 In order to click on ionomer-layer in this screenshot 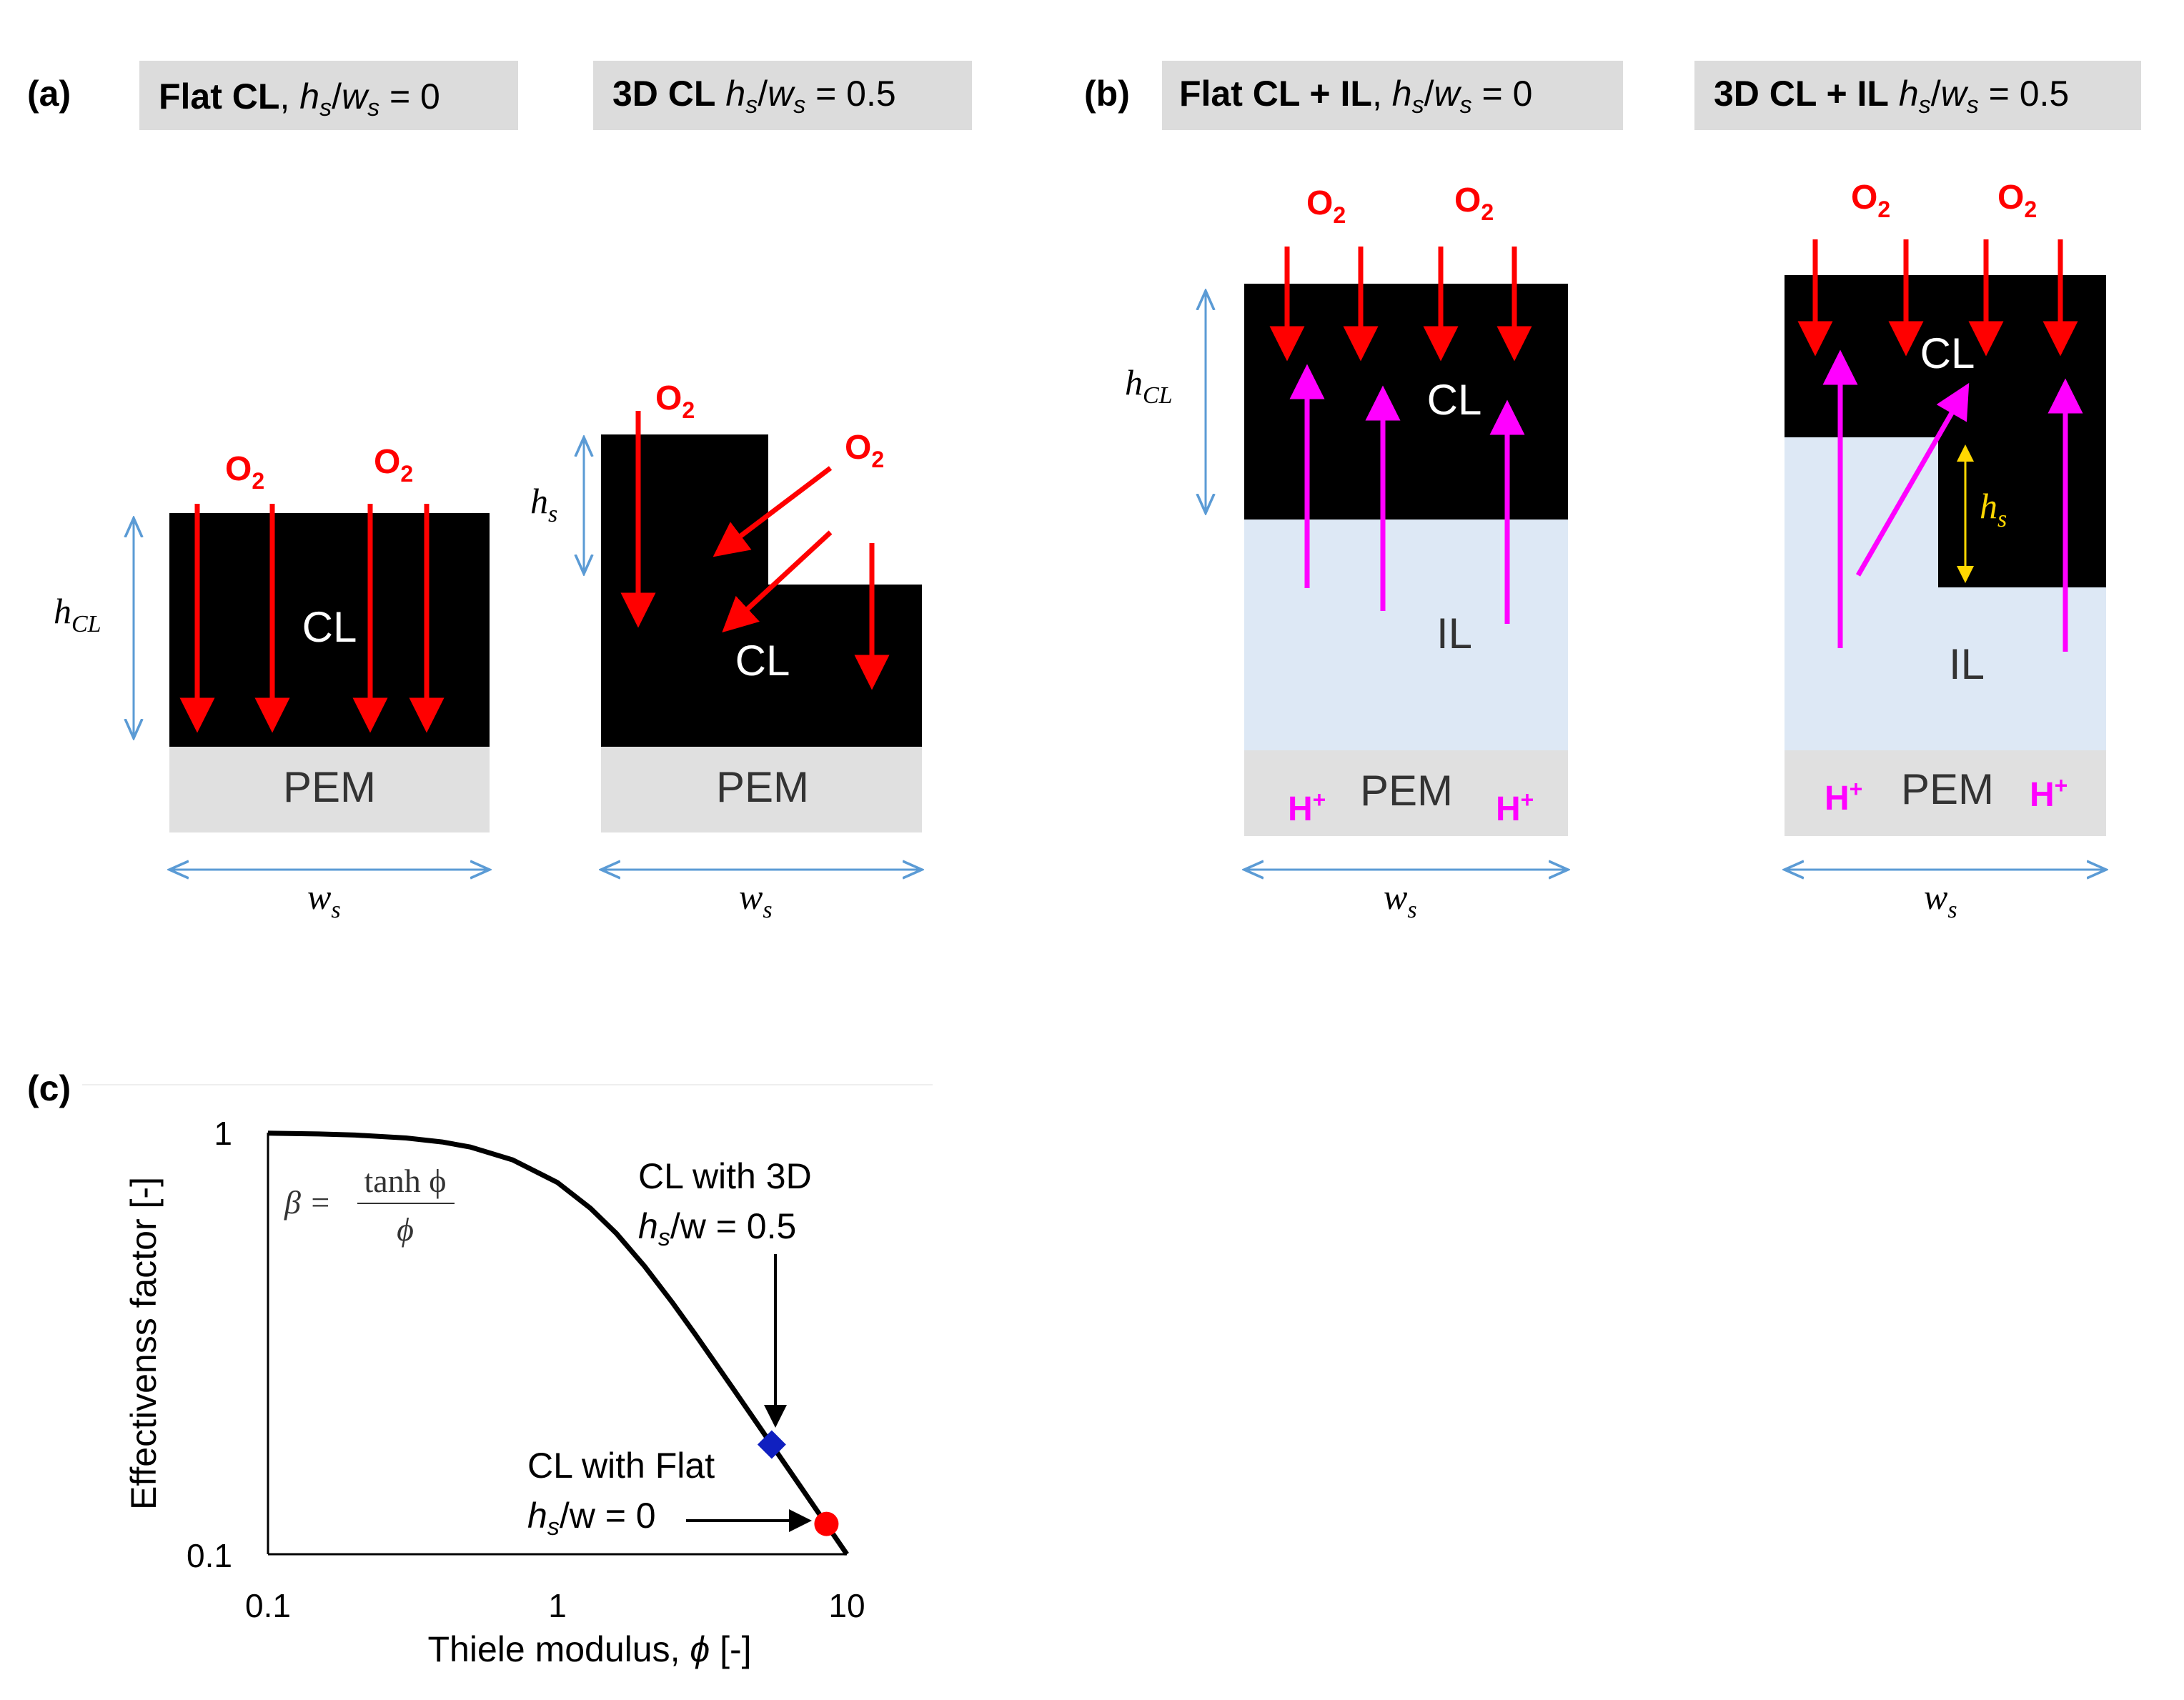, I will do `click(1406, 635)`.